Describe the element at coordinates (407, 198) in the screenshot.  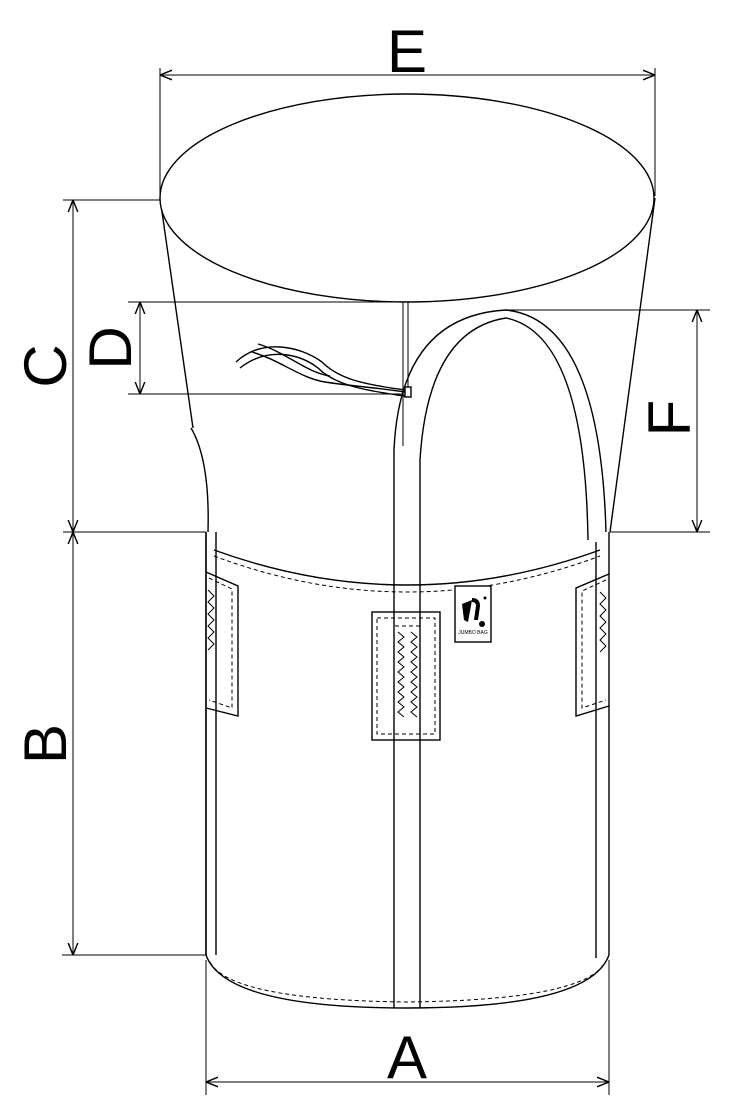
I see `top-opening-ellipse` at that location.